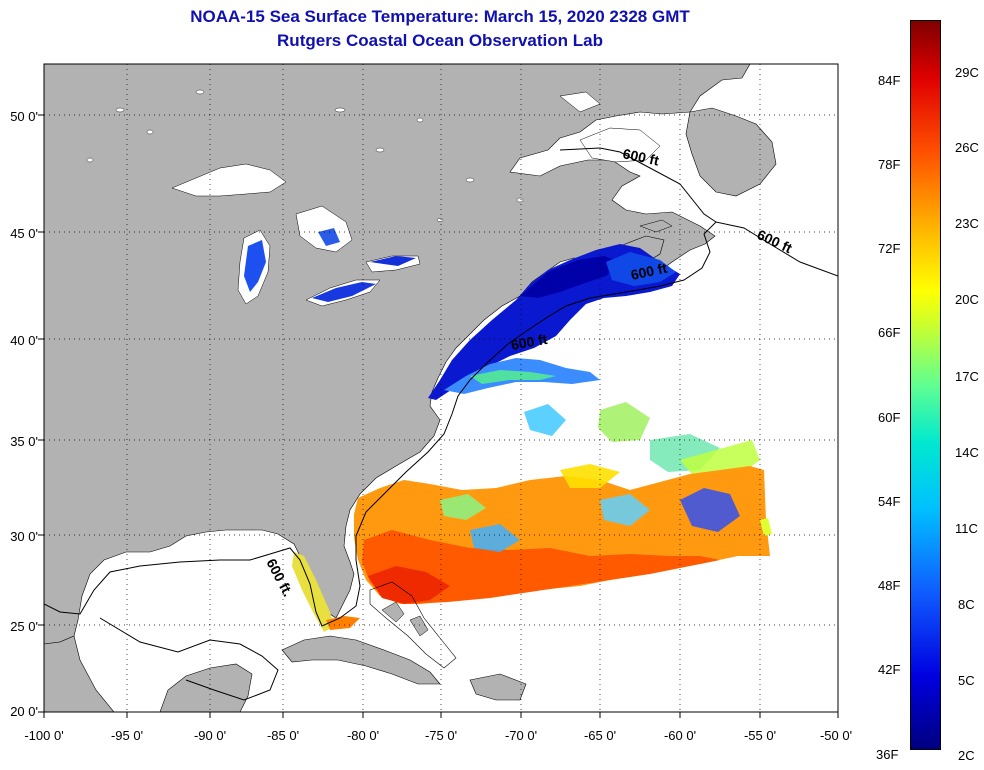 The height and width of the screenshot is (770, 984). I want to click on colorbar-c-label: 5C, so click(966, 680).